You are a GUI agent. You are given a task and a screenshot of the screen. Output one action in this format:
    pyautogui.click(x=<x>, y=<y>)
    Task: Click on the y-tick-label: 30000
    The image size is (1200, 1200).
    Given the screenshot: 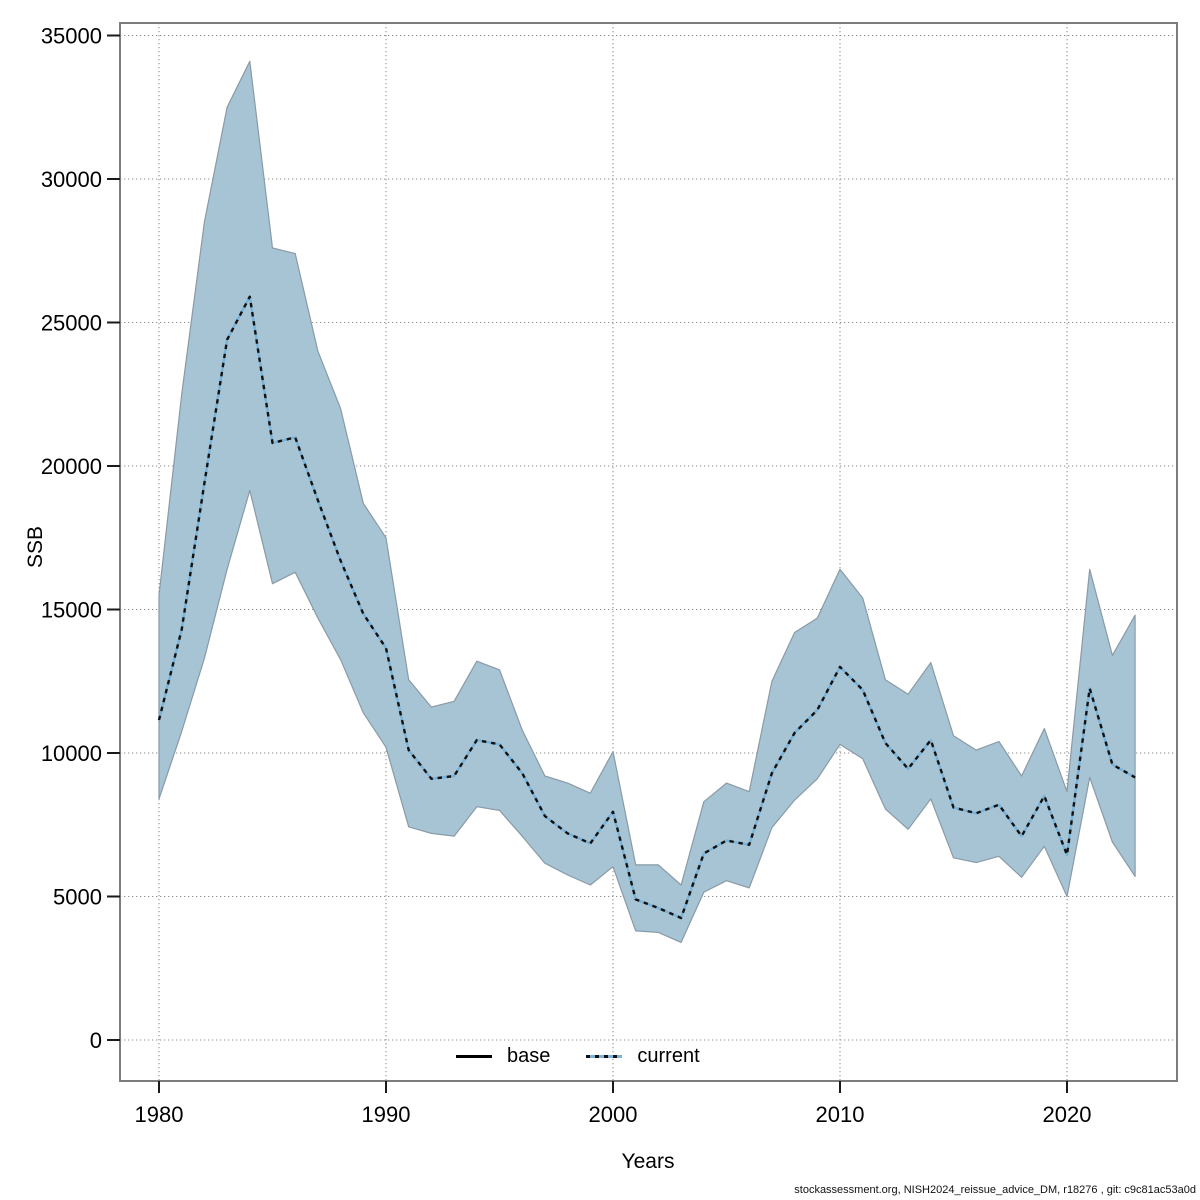 What is the action you would take?
    pyautogui.click(x=71, y=179)
    